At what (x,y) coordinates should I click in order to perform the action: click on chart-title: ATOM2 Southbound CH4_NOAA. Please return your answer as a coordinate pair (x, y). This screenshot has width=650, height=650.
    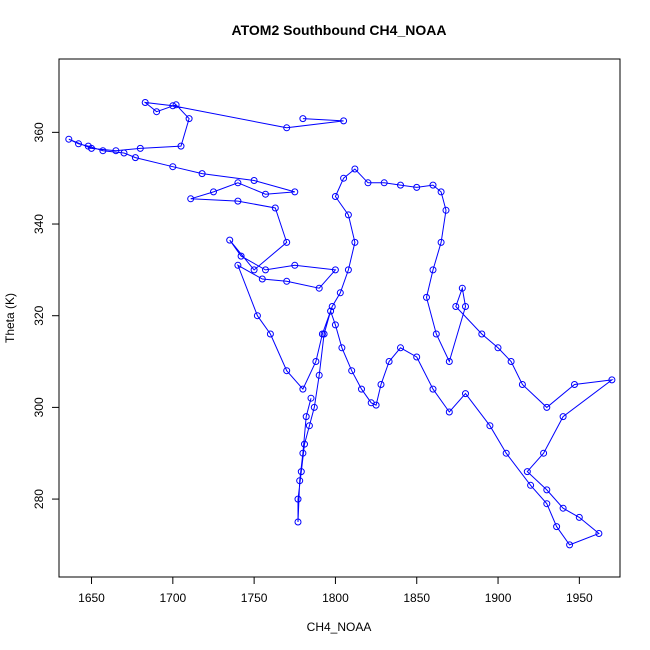
    Looking at the image, I should click on (339, 30).